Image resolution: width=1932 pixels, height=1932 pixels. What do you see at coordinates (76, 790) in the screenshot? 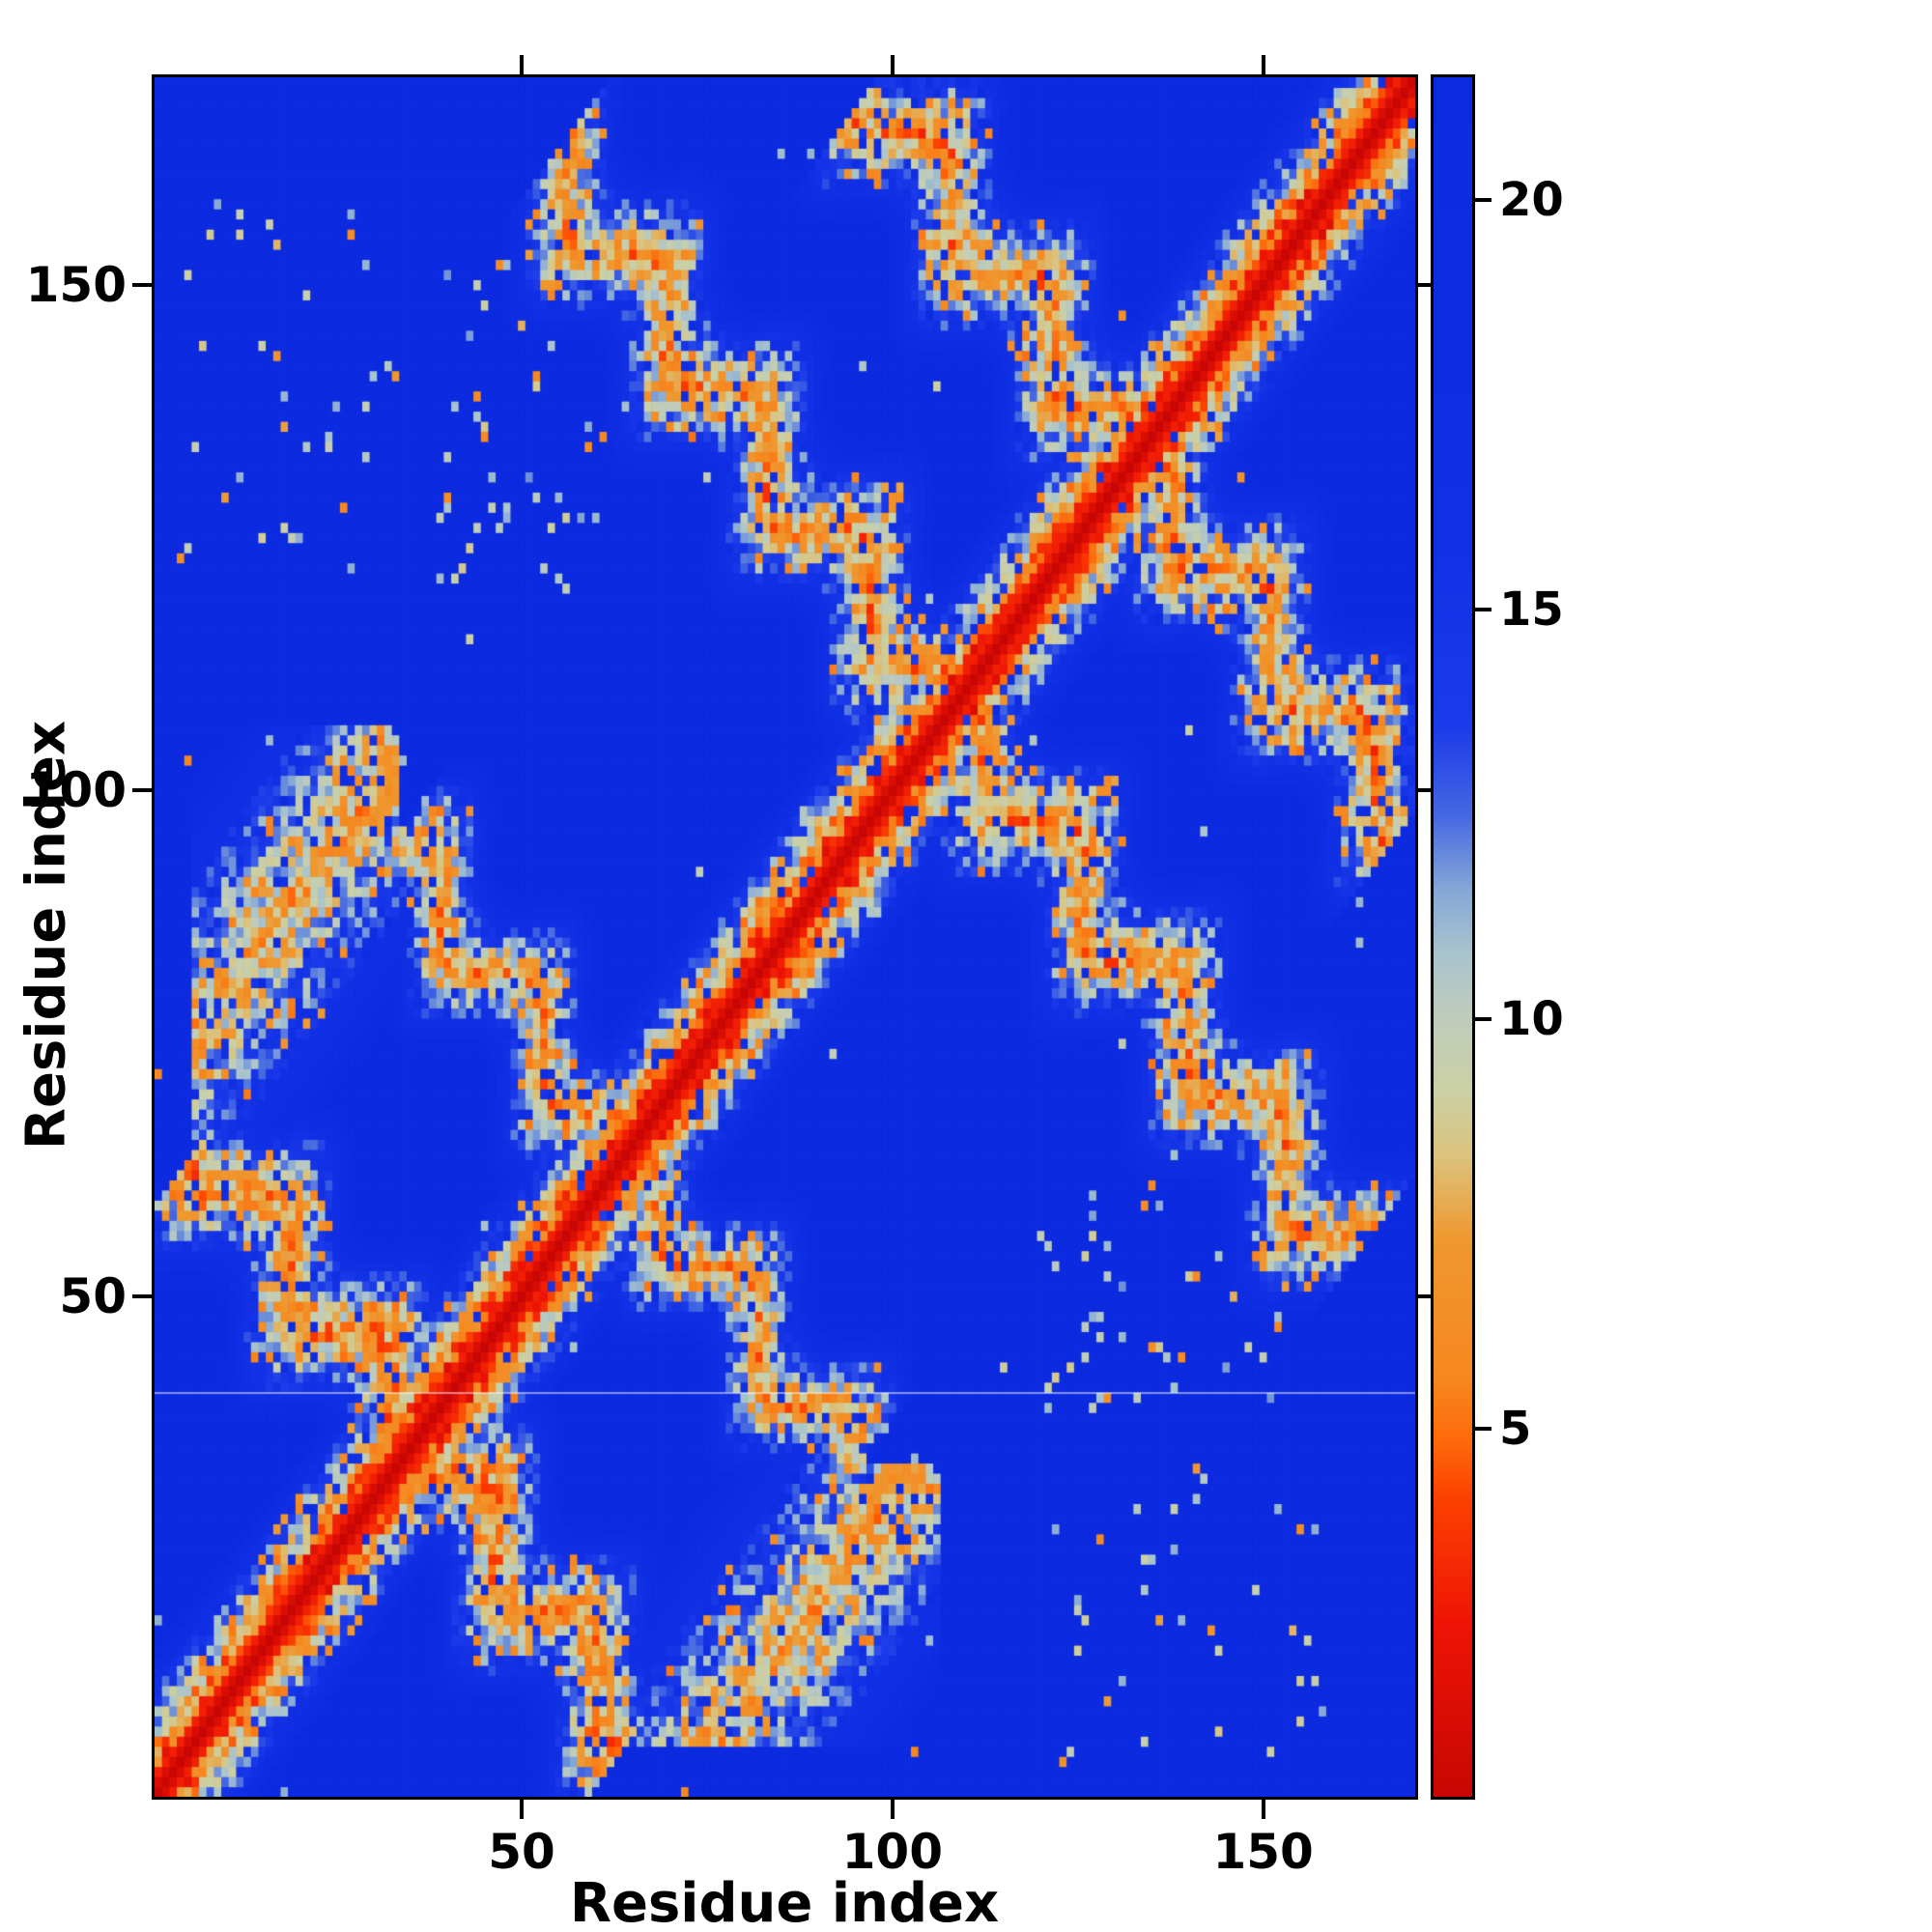
I see `y-tick-label: 100` at bounding box center [76, 790].